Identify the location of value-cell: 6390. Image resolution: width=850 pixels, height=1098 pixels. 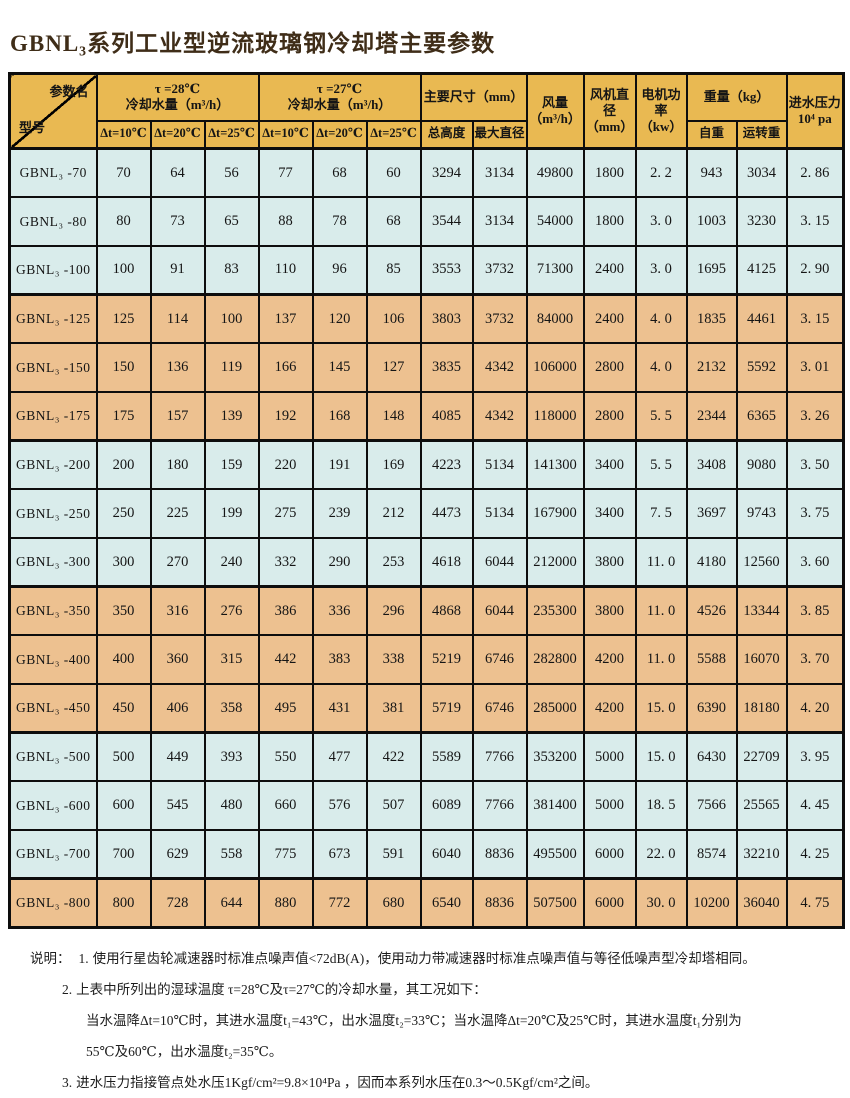
(711, 709).